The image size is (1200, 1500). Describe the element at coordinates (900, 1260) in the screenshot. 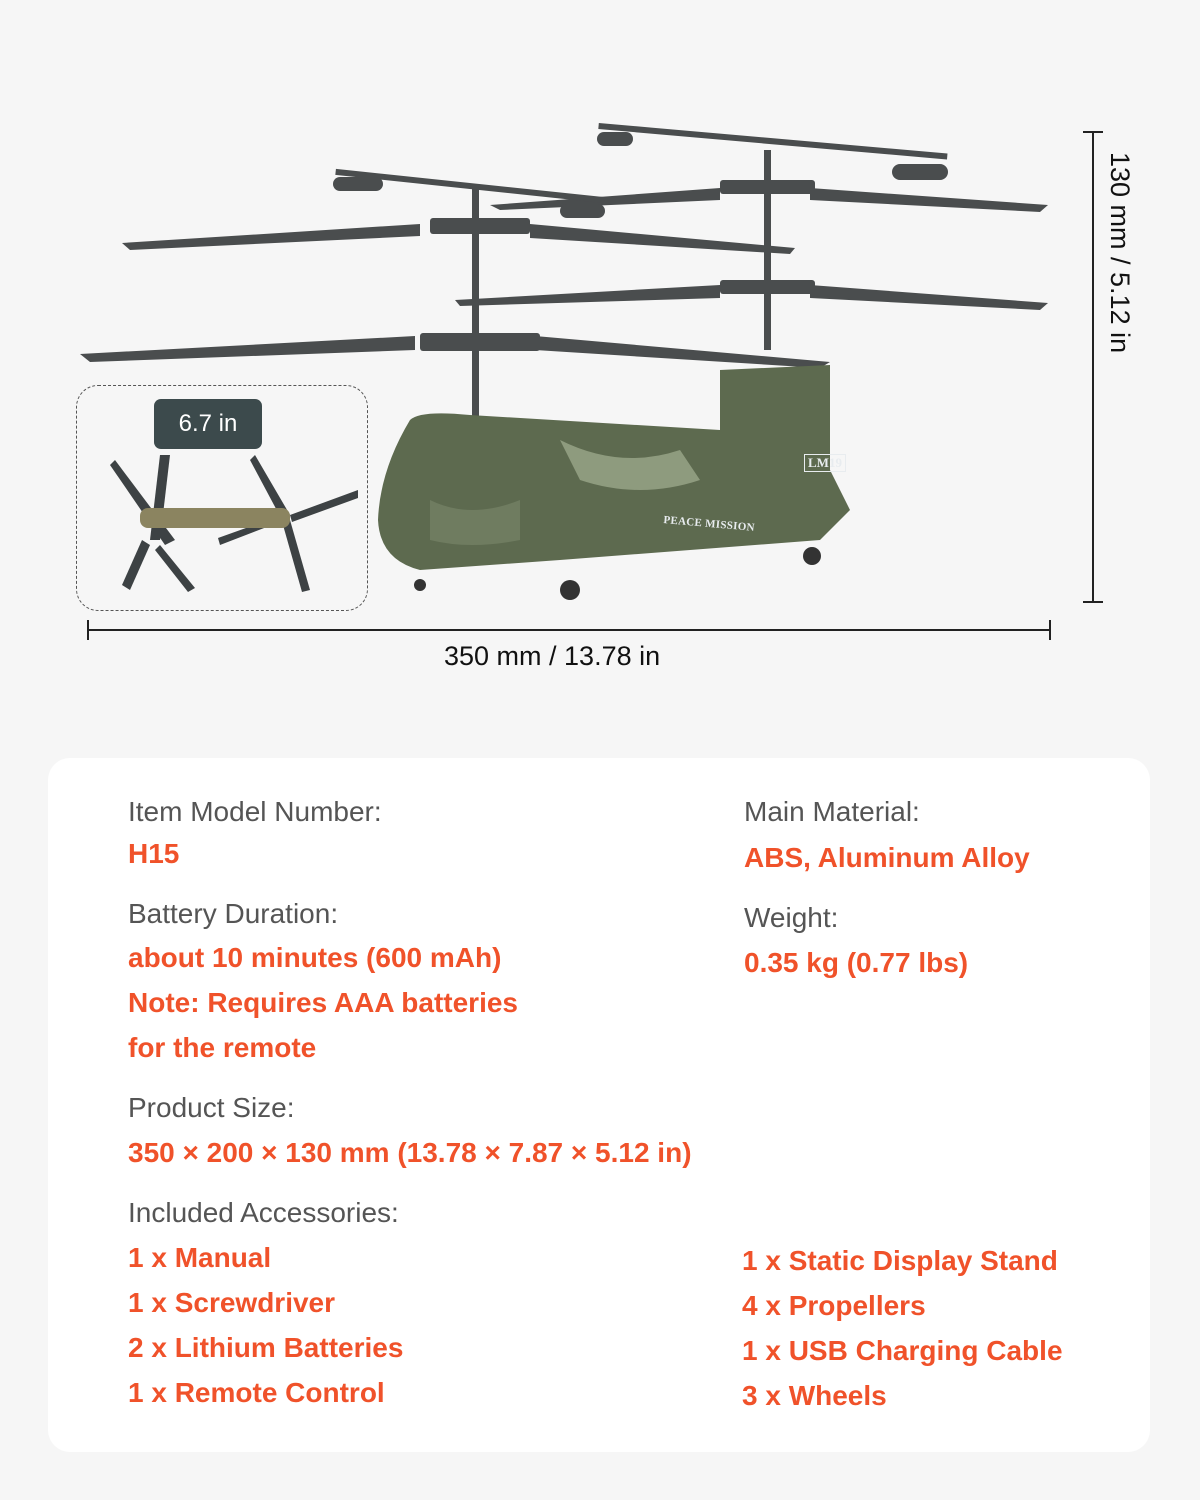

I see `accessory-item: 1 x Static Display Stand` at that location.